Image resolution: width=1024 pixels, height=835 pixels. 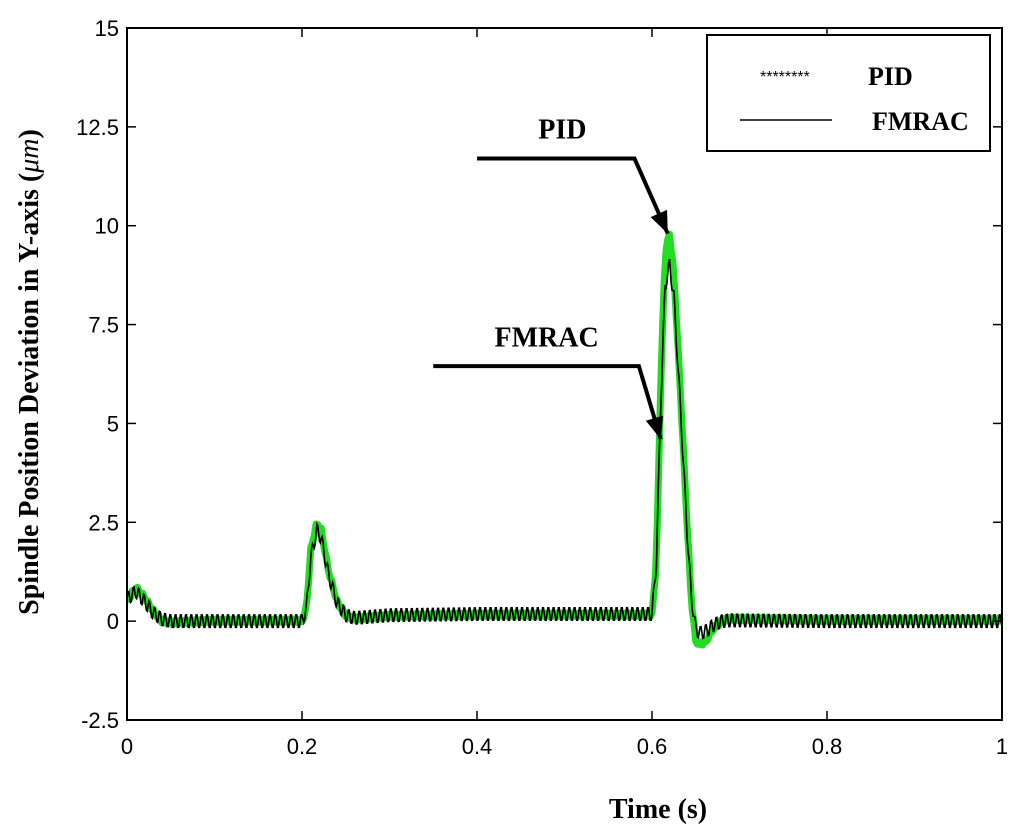 I want to click on x-tick-label: 0.8, so click(x=827, y=746).